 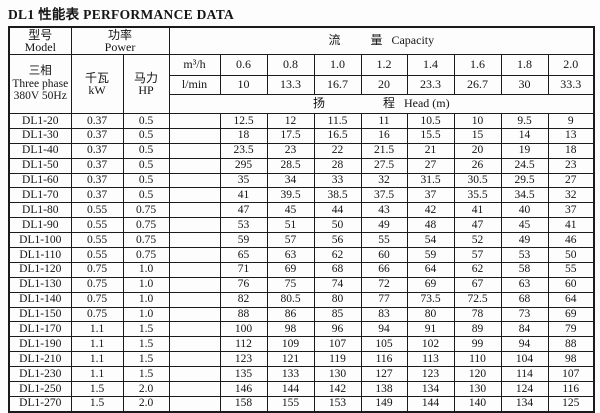 I want to click on capacity-header-zh1: 流, so click(x=334, y=40).